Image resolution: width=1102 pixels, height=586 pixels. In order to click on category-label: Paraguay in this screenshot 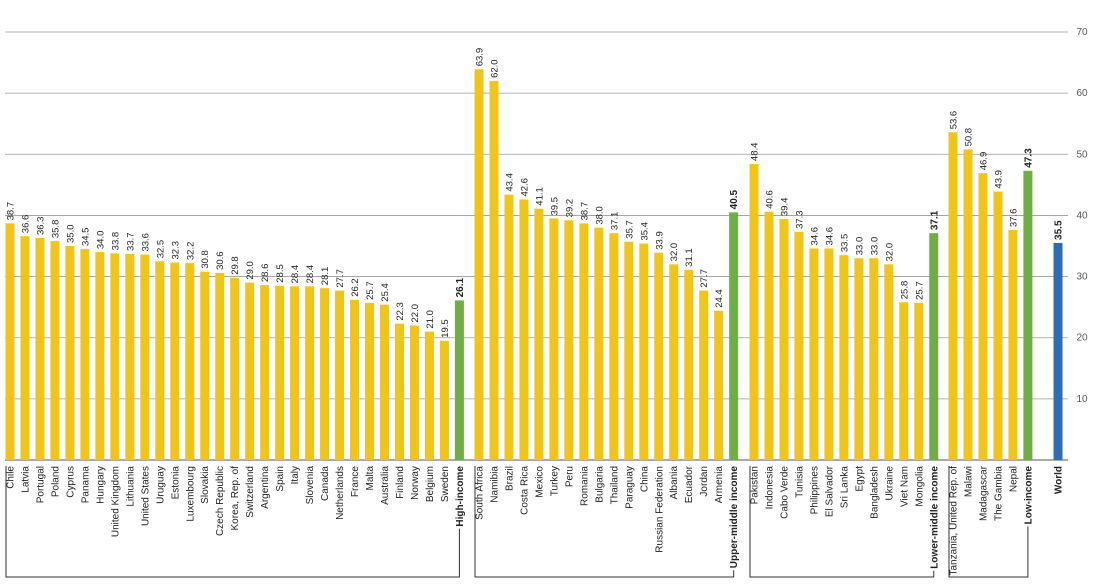, I will do `click(629, 487)`.